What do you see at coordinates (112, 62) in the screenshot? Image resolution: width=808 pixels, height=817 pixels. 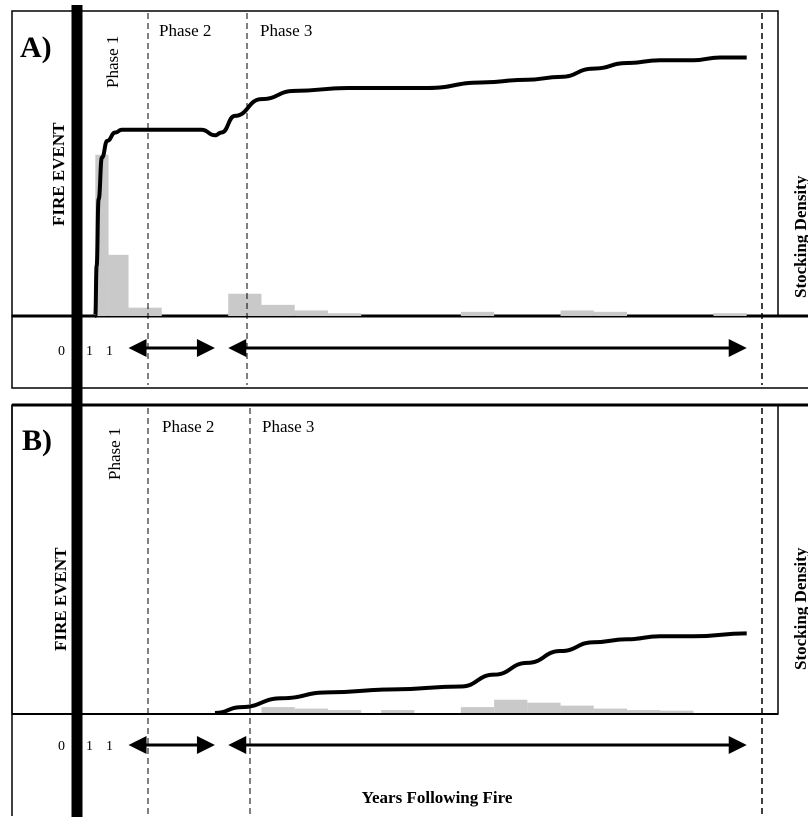 I see `panel-a-phase-1-label: Phase 1` at bounding box center [112, 62].